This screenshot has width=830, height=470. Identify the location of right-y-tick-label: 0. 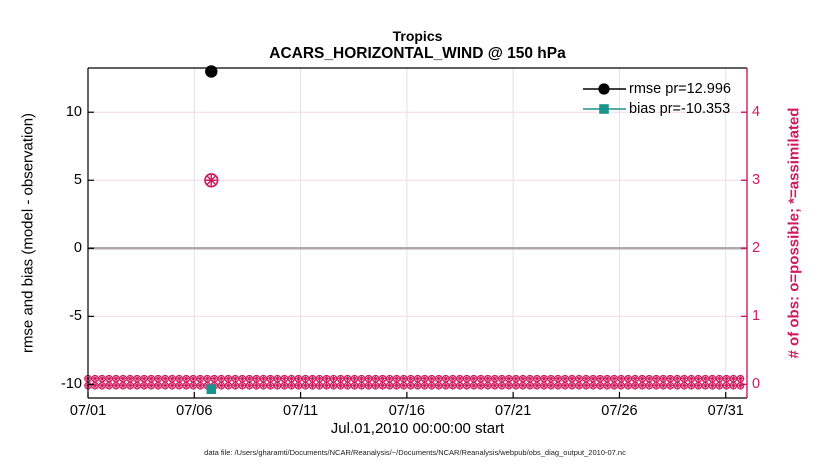
(756, 384).